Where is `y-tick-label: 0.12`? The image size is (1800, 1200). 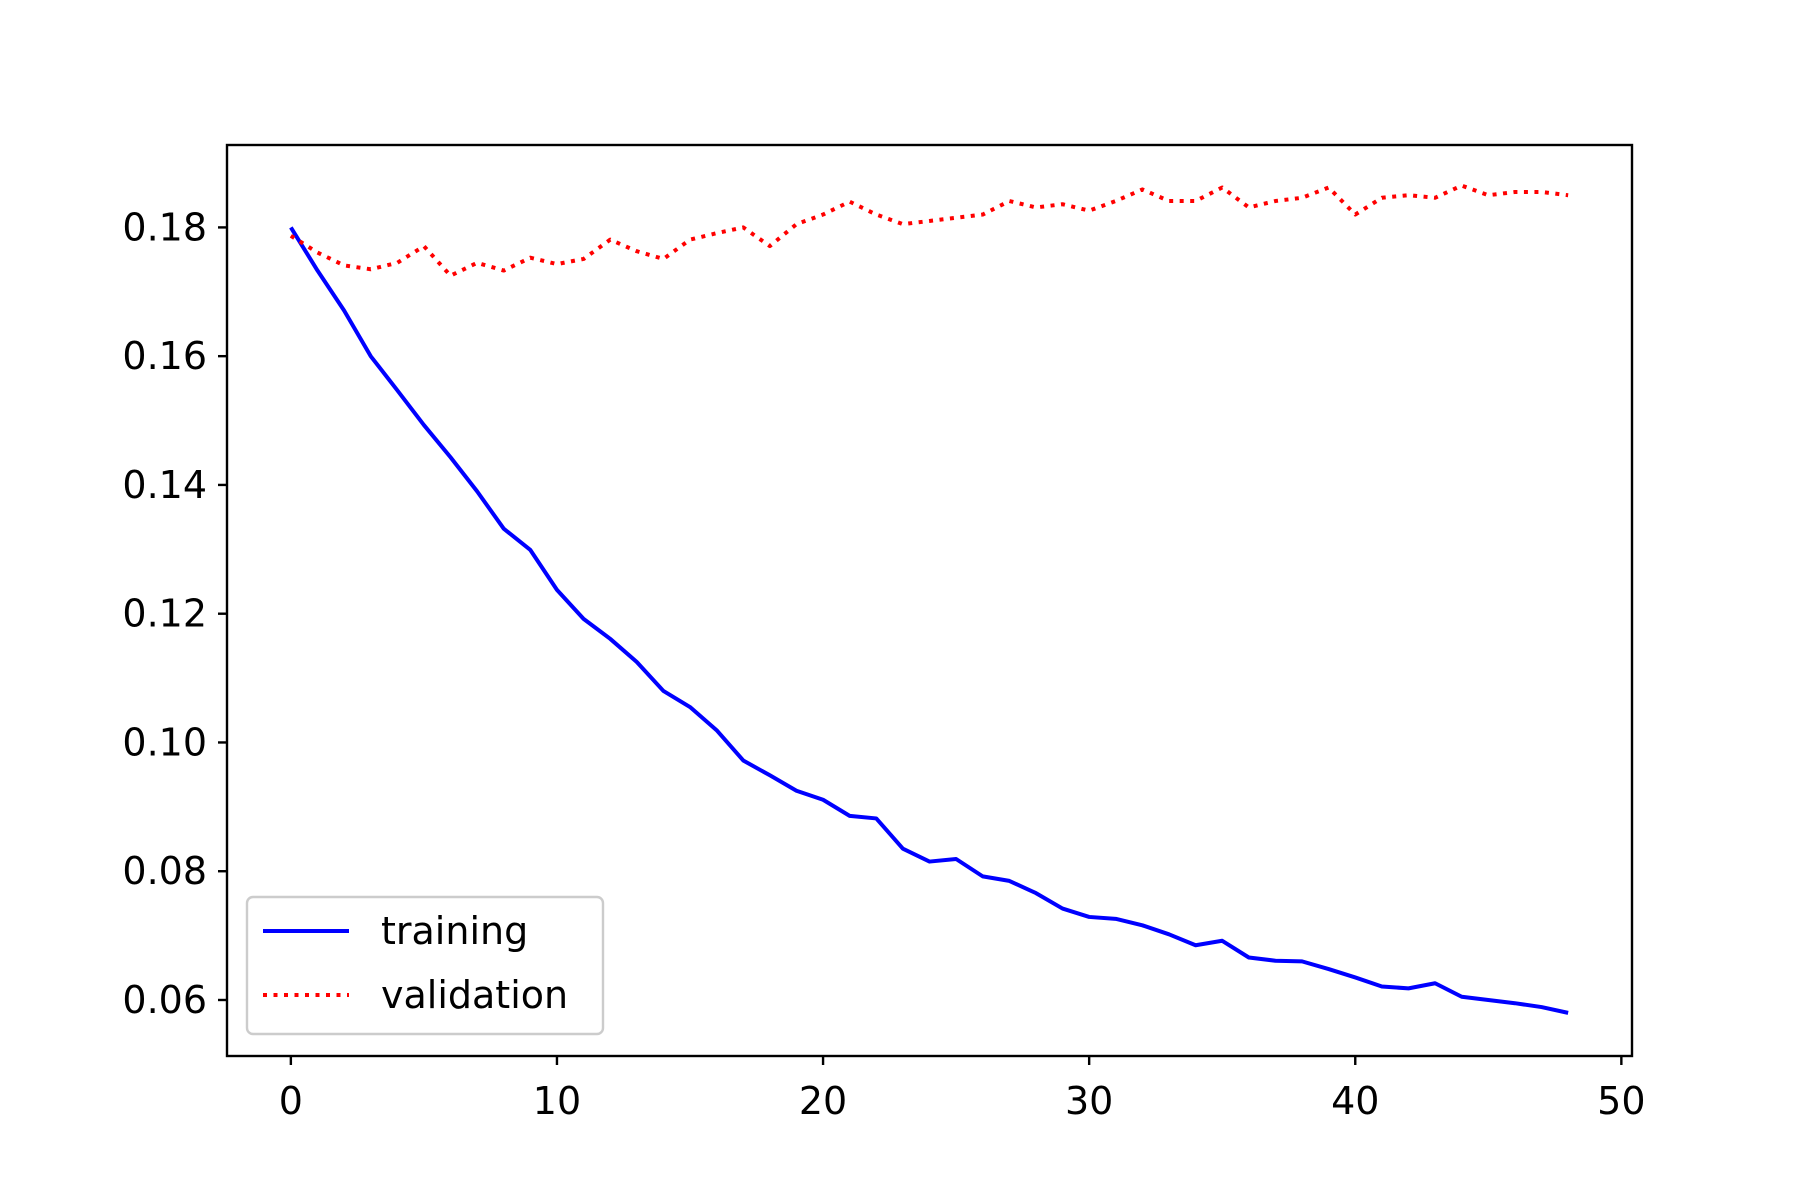 y-tick-label: 0.12 is located at coordinates (164, 614).